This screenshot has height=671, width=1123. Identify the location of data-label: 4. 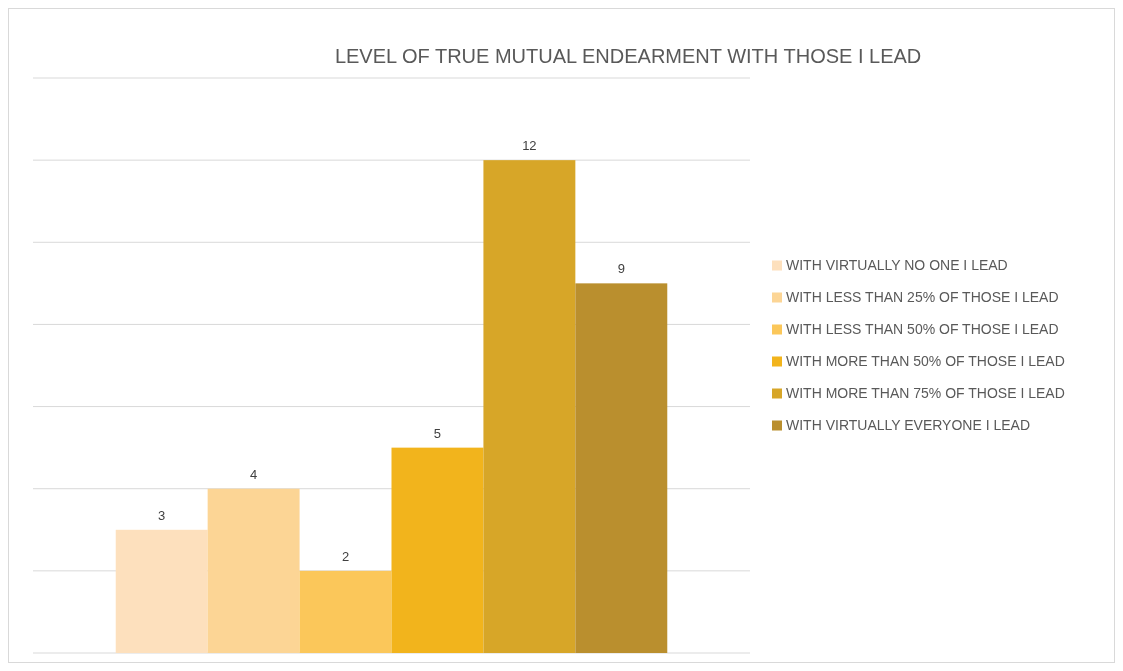
(254, 474).